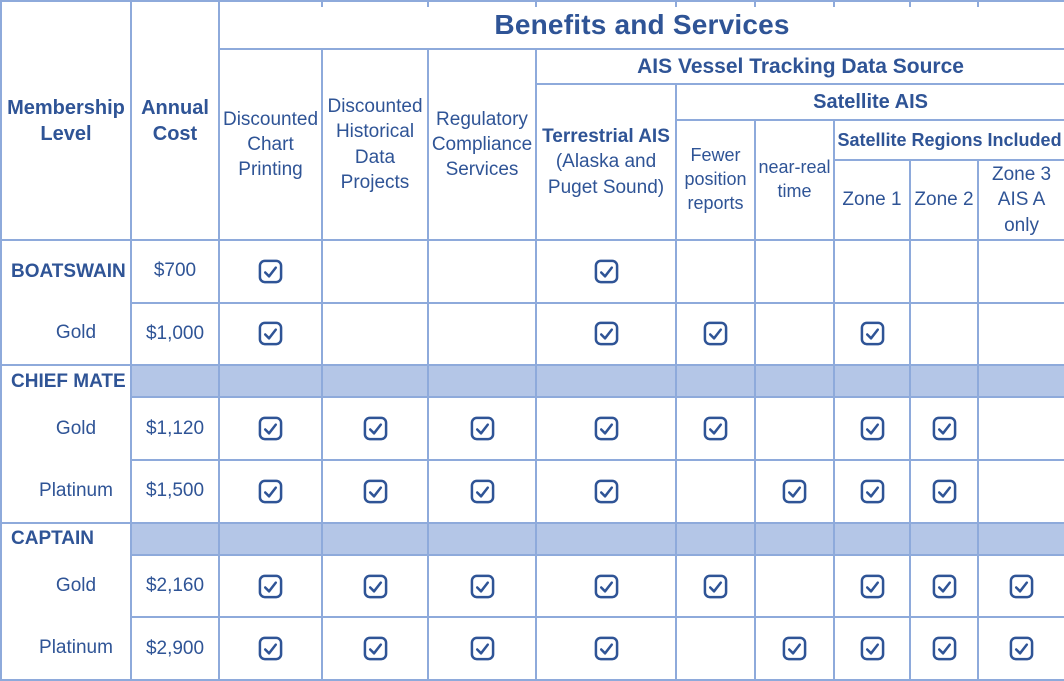 This screenshot has height=681, width=1064. What do you see at coordinates (175, 271) in the screenshot?
I see `annual-cost-cell: $700` at bounding box center [175, 271].